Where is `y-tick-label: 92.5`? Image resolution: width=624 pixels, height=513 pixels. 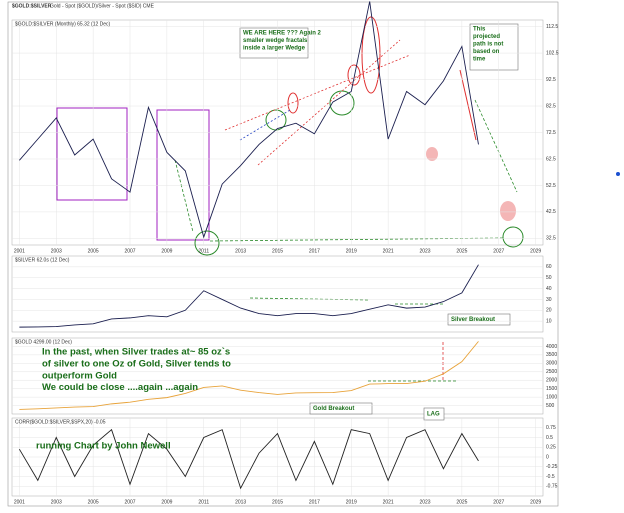
y-tick-label: 92.5 is located at coordinates (551, 80).